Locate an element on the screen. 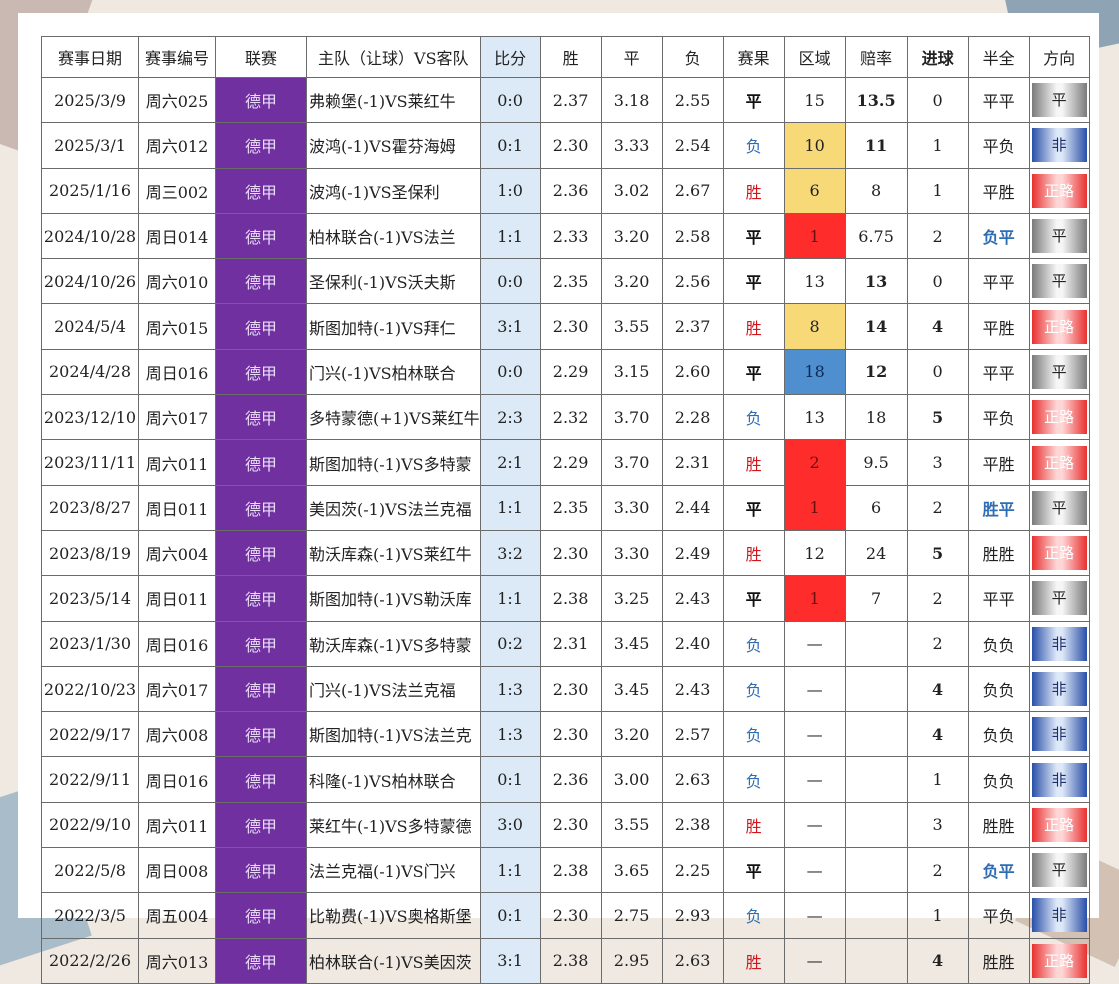 Image resolution: width=1119 pixels, height=984 pixels. cell-teams: 弗赖堡(-1)VS莱红牛 is located at coordinates (393, 100).